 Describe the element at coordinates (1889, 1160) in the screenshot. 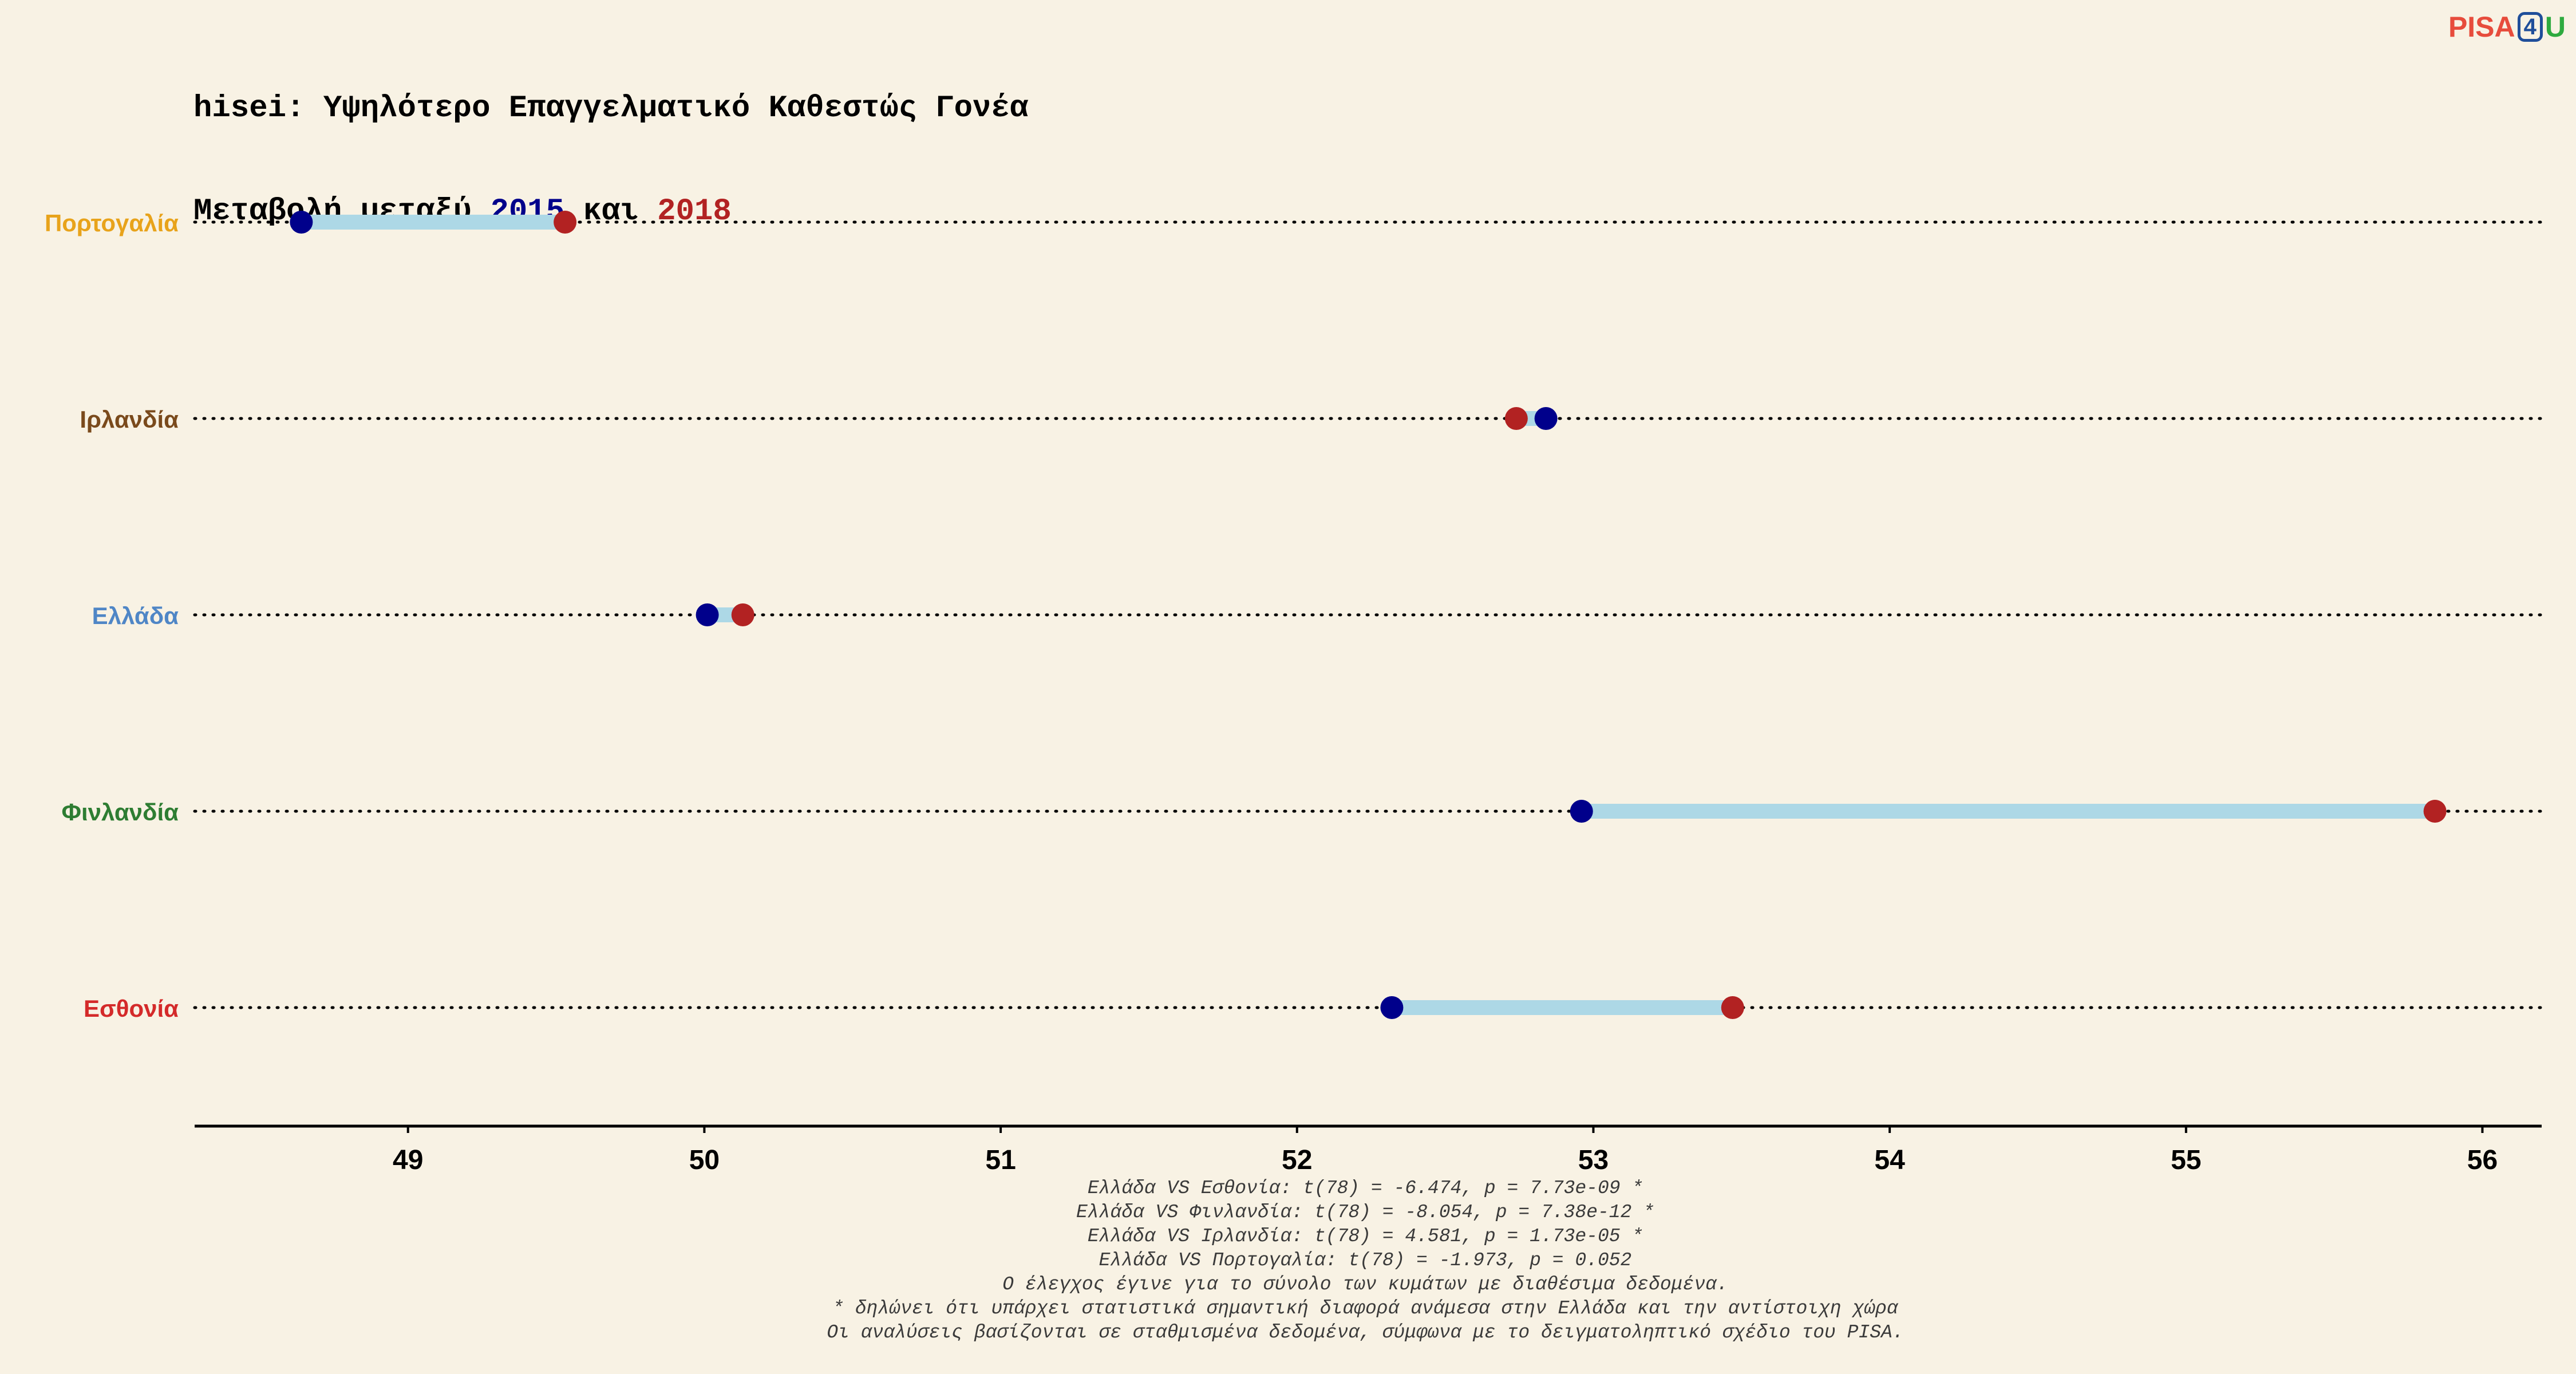

I see `x-tick-label: 54` at that location.